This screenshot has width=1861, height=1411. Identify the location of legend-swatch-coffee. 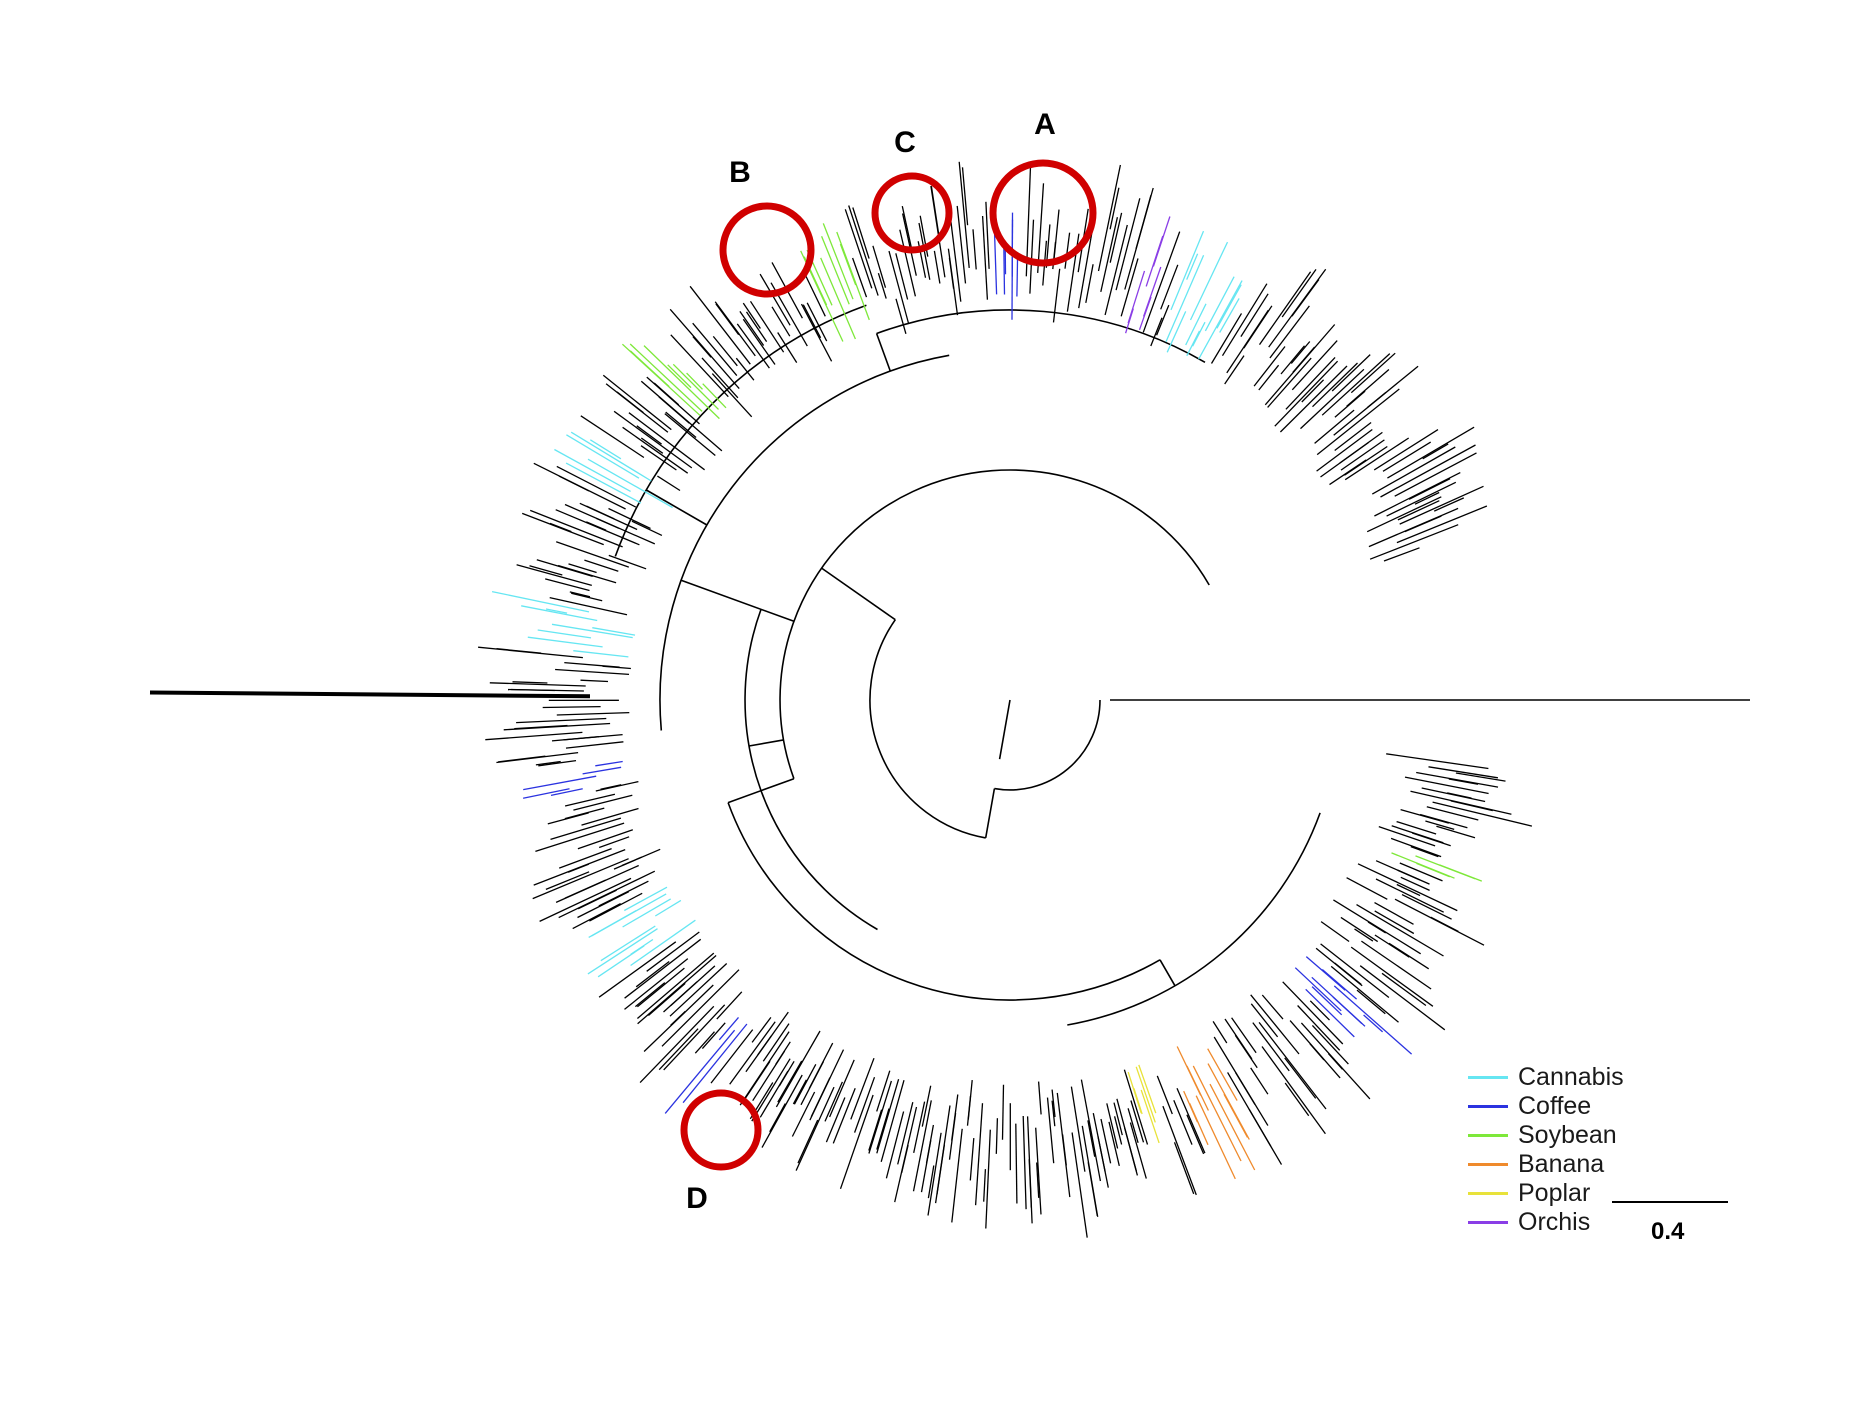
(1488, 1106).